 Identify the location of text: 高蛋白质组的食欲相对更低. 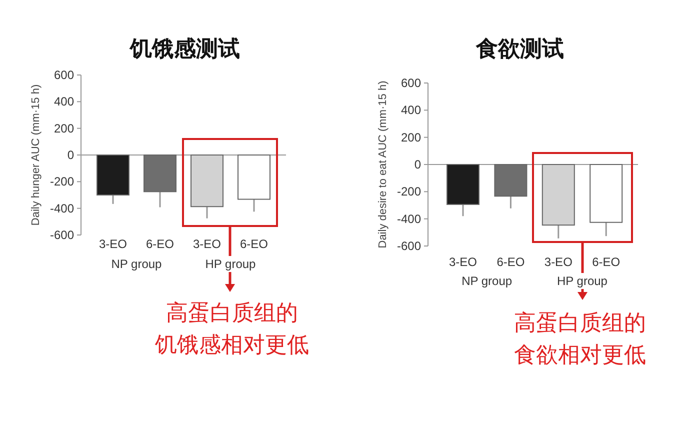
(580, 338).